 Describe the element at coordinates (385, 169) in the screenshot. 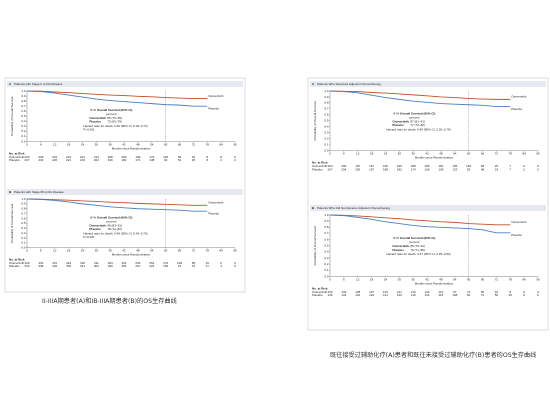

I see `risk-count: 189` at that location.